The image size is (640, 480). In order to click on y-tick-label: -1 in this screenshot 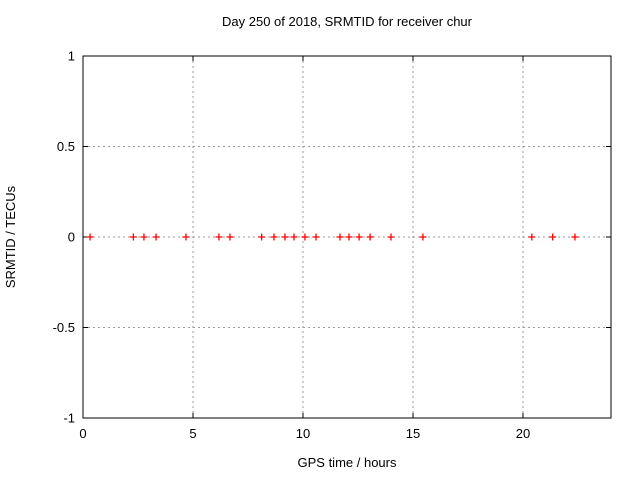, I will do `click(69, 418)`.